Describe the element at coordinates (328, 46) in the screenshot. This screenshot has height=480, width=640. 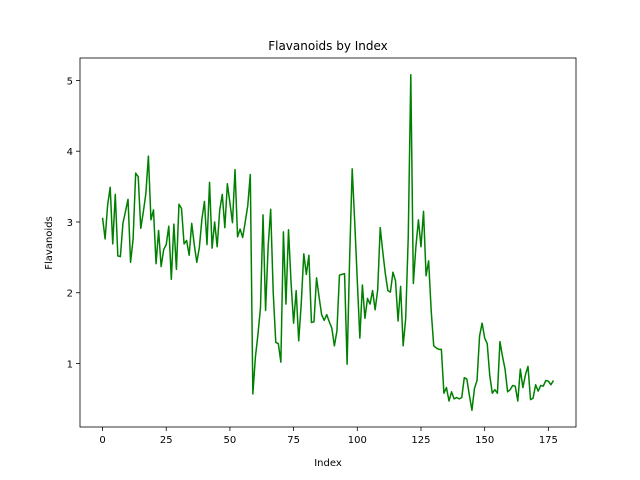
I see `chart-title: Flavanoids by Index` at that location.